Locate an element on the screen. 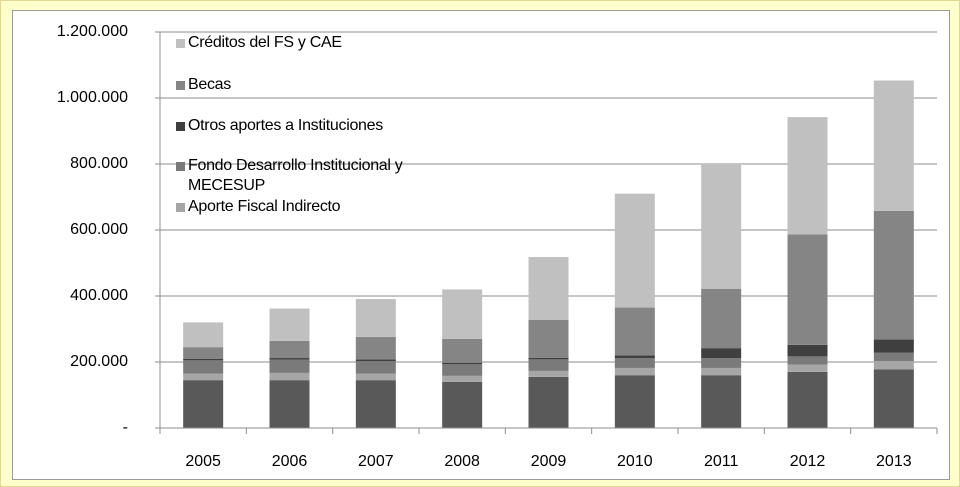 The width and height of the screenshot is (960, 487). legend-item: Fondo Desarrollo Institucional y MECESUP is located at coordinates (327, 176).